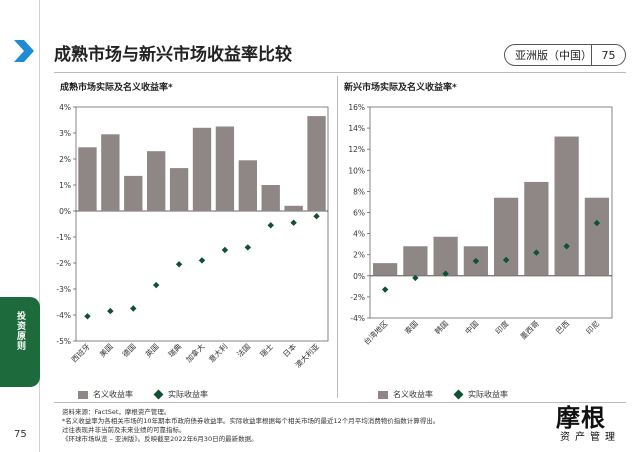 This screenshot has height=452, width=640. I want to click on x-category-label: 印尼, so click(592, 327).